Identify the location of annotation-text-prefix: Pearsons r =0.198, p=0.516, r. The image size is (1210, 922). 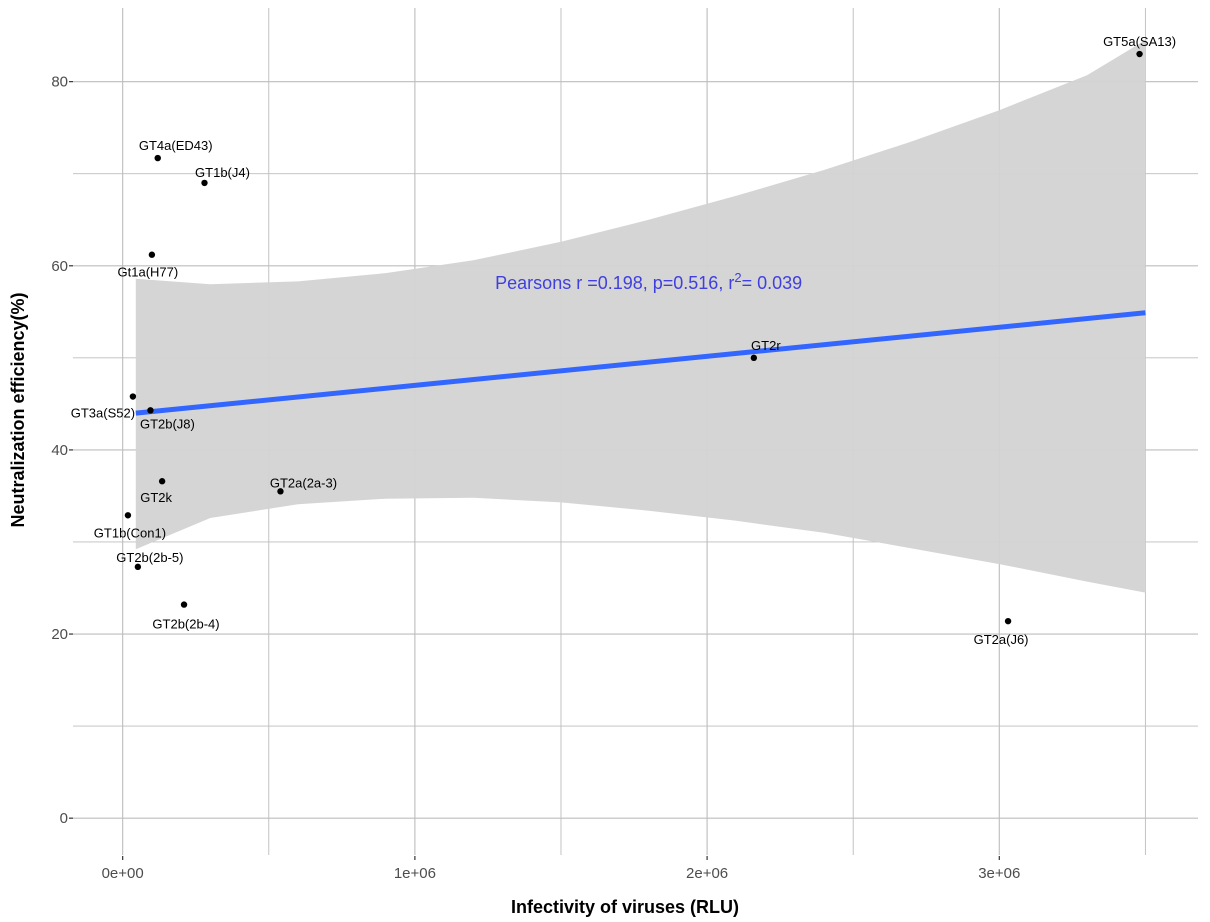
(614, 283).